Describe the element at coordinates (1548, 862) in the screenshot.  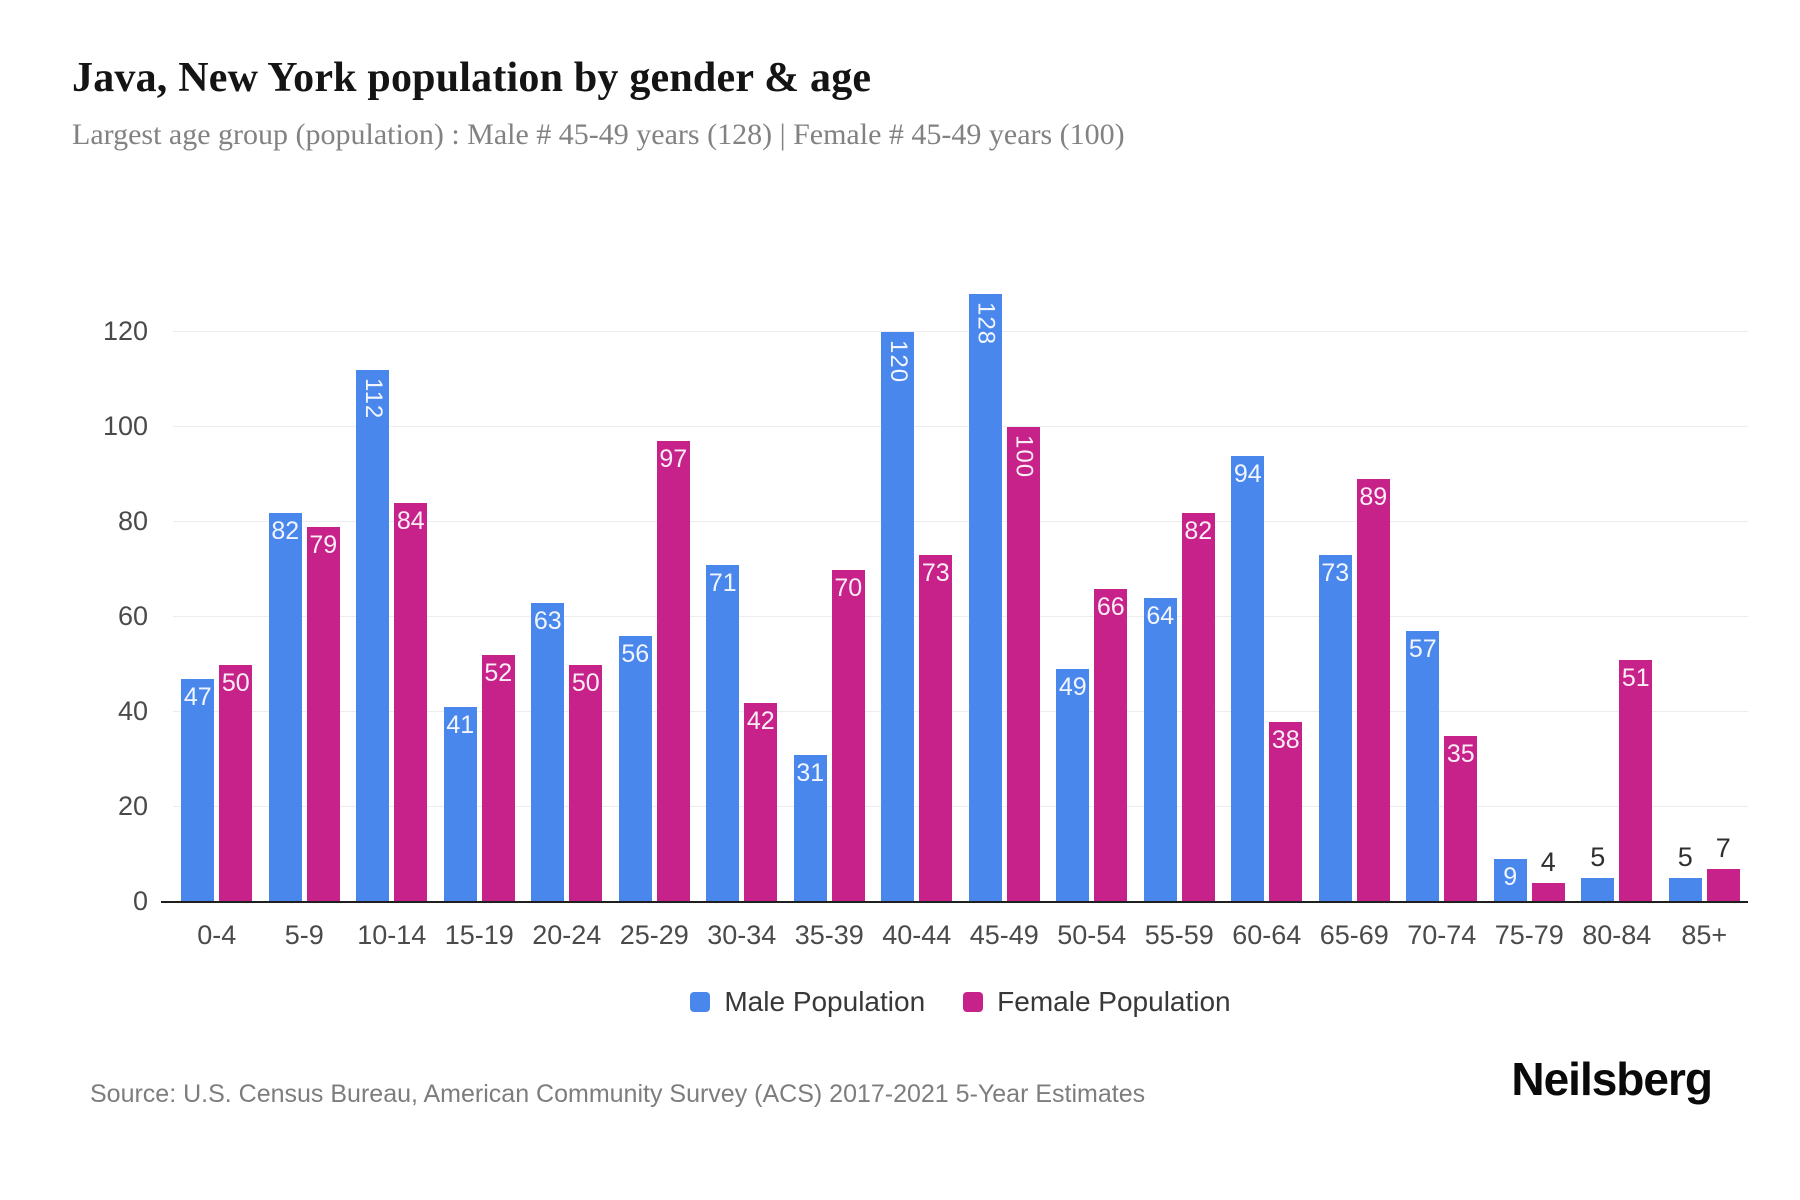
I see `bar-value-label: 4` at that location.